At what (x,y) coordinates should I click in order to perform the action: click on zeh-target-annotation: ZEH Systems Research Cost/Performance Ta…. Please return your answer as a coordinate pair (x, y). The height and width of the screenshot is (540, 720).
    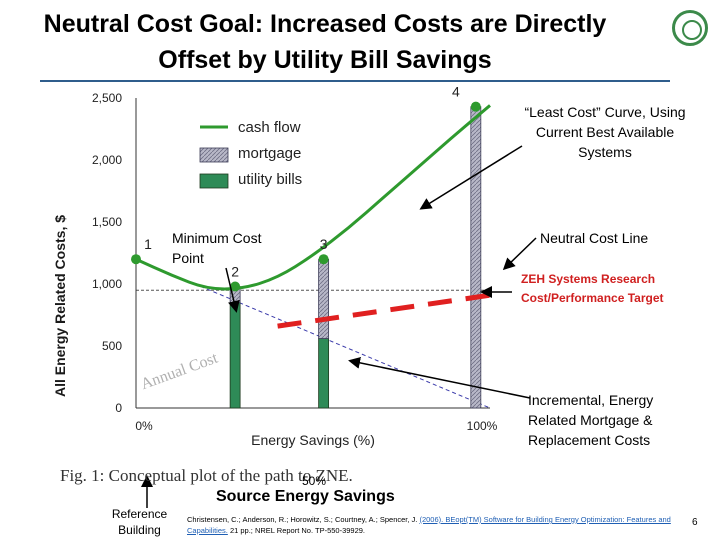
    Looking at the image, I should click on (592, 288).